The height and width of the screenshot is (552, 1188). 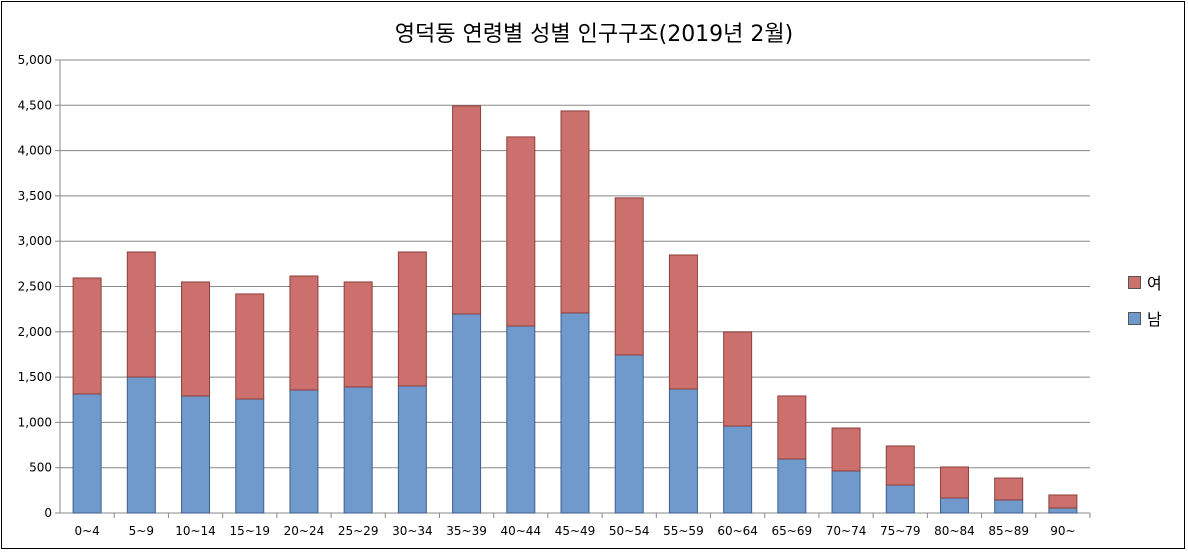 What do you see at coordinates (629, 531) in the screenshot?
I see `x-tick-label: 50~54` at bounding box center [629, 531].